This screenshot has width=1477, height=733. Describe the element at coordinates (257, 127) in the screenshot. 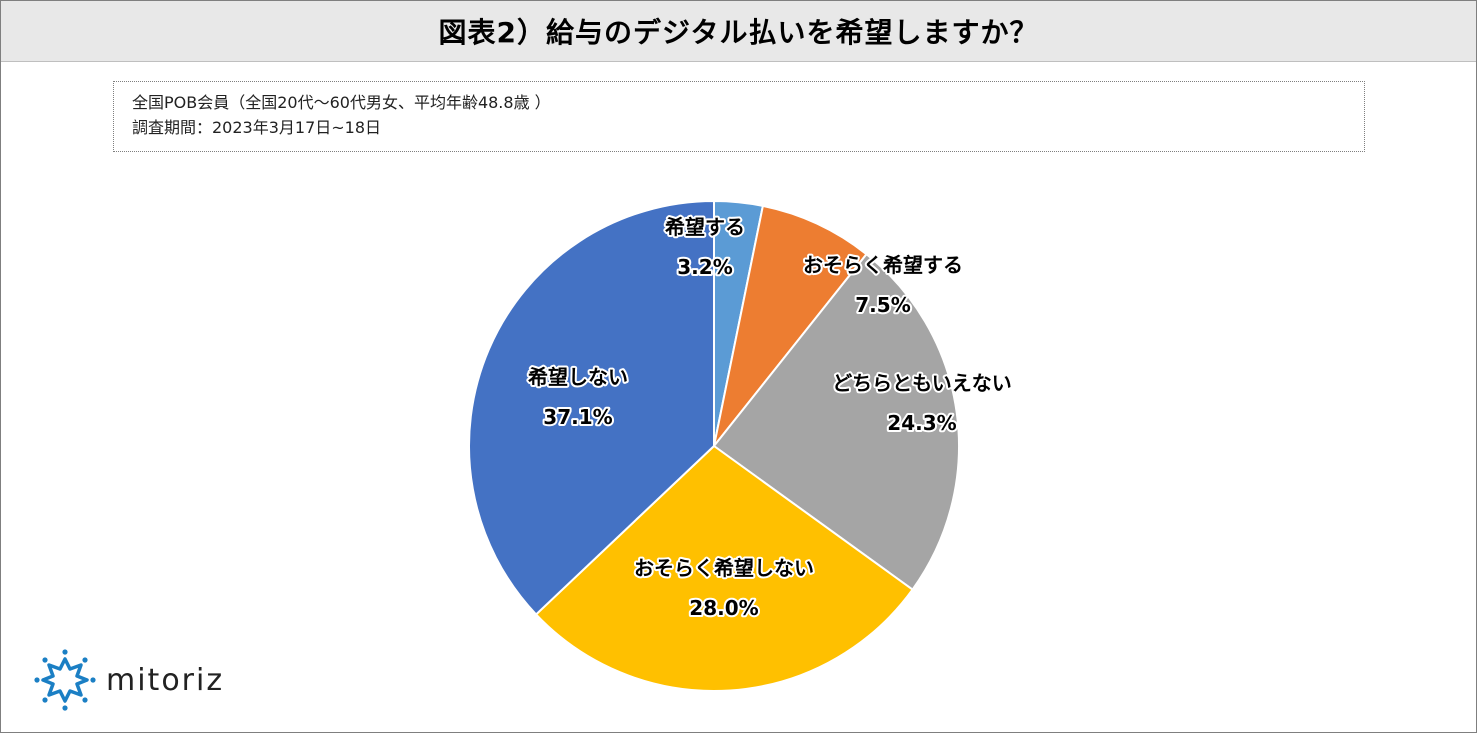

I see `survey-info-period: 調査期間：2023年3月17日~18日` at that location.